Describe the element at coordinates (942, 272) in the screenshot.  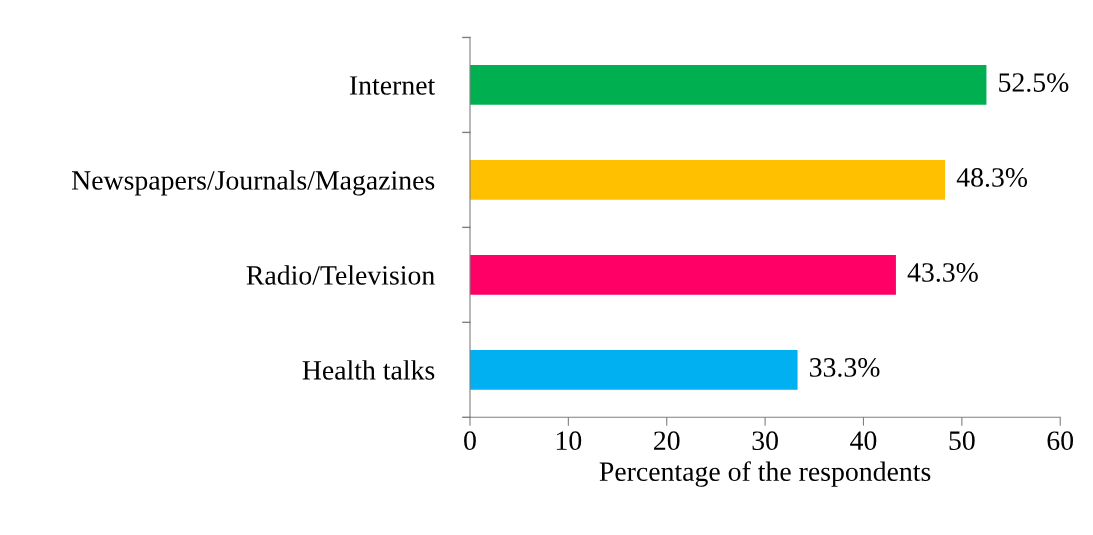
I see `data-label: 43.3%` at that location.